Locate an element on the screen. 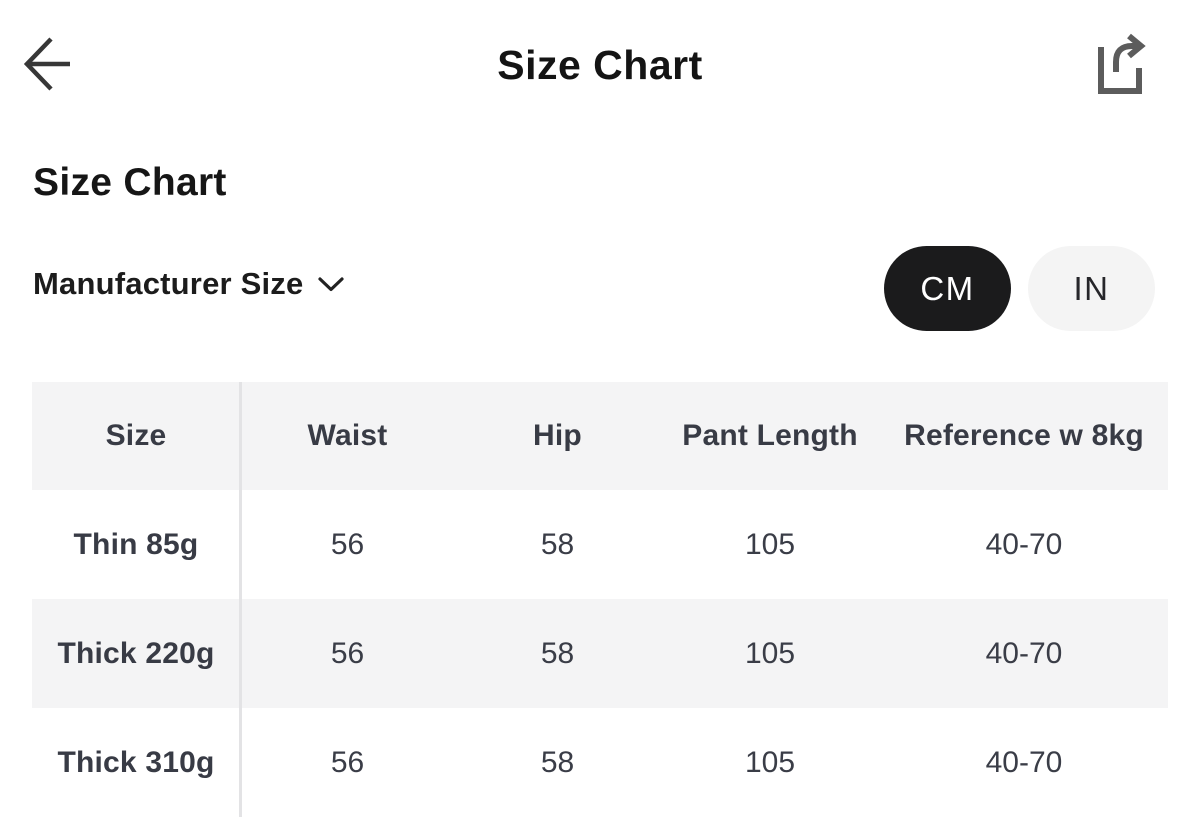 The width and height of the screenshot is (1200, 834). table-row: Thick 220g 56 58 105 40-70 is located at coordinates (600, 653).